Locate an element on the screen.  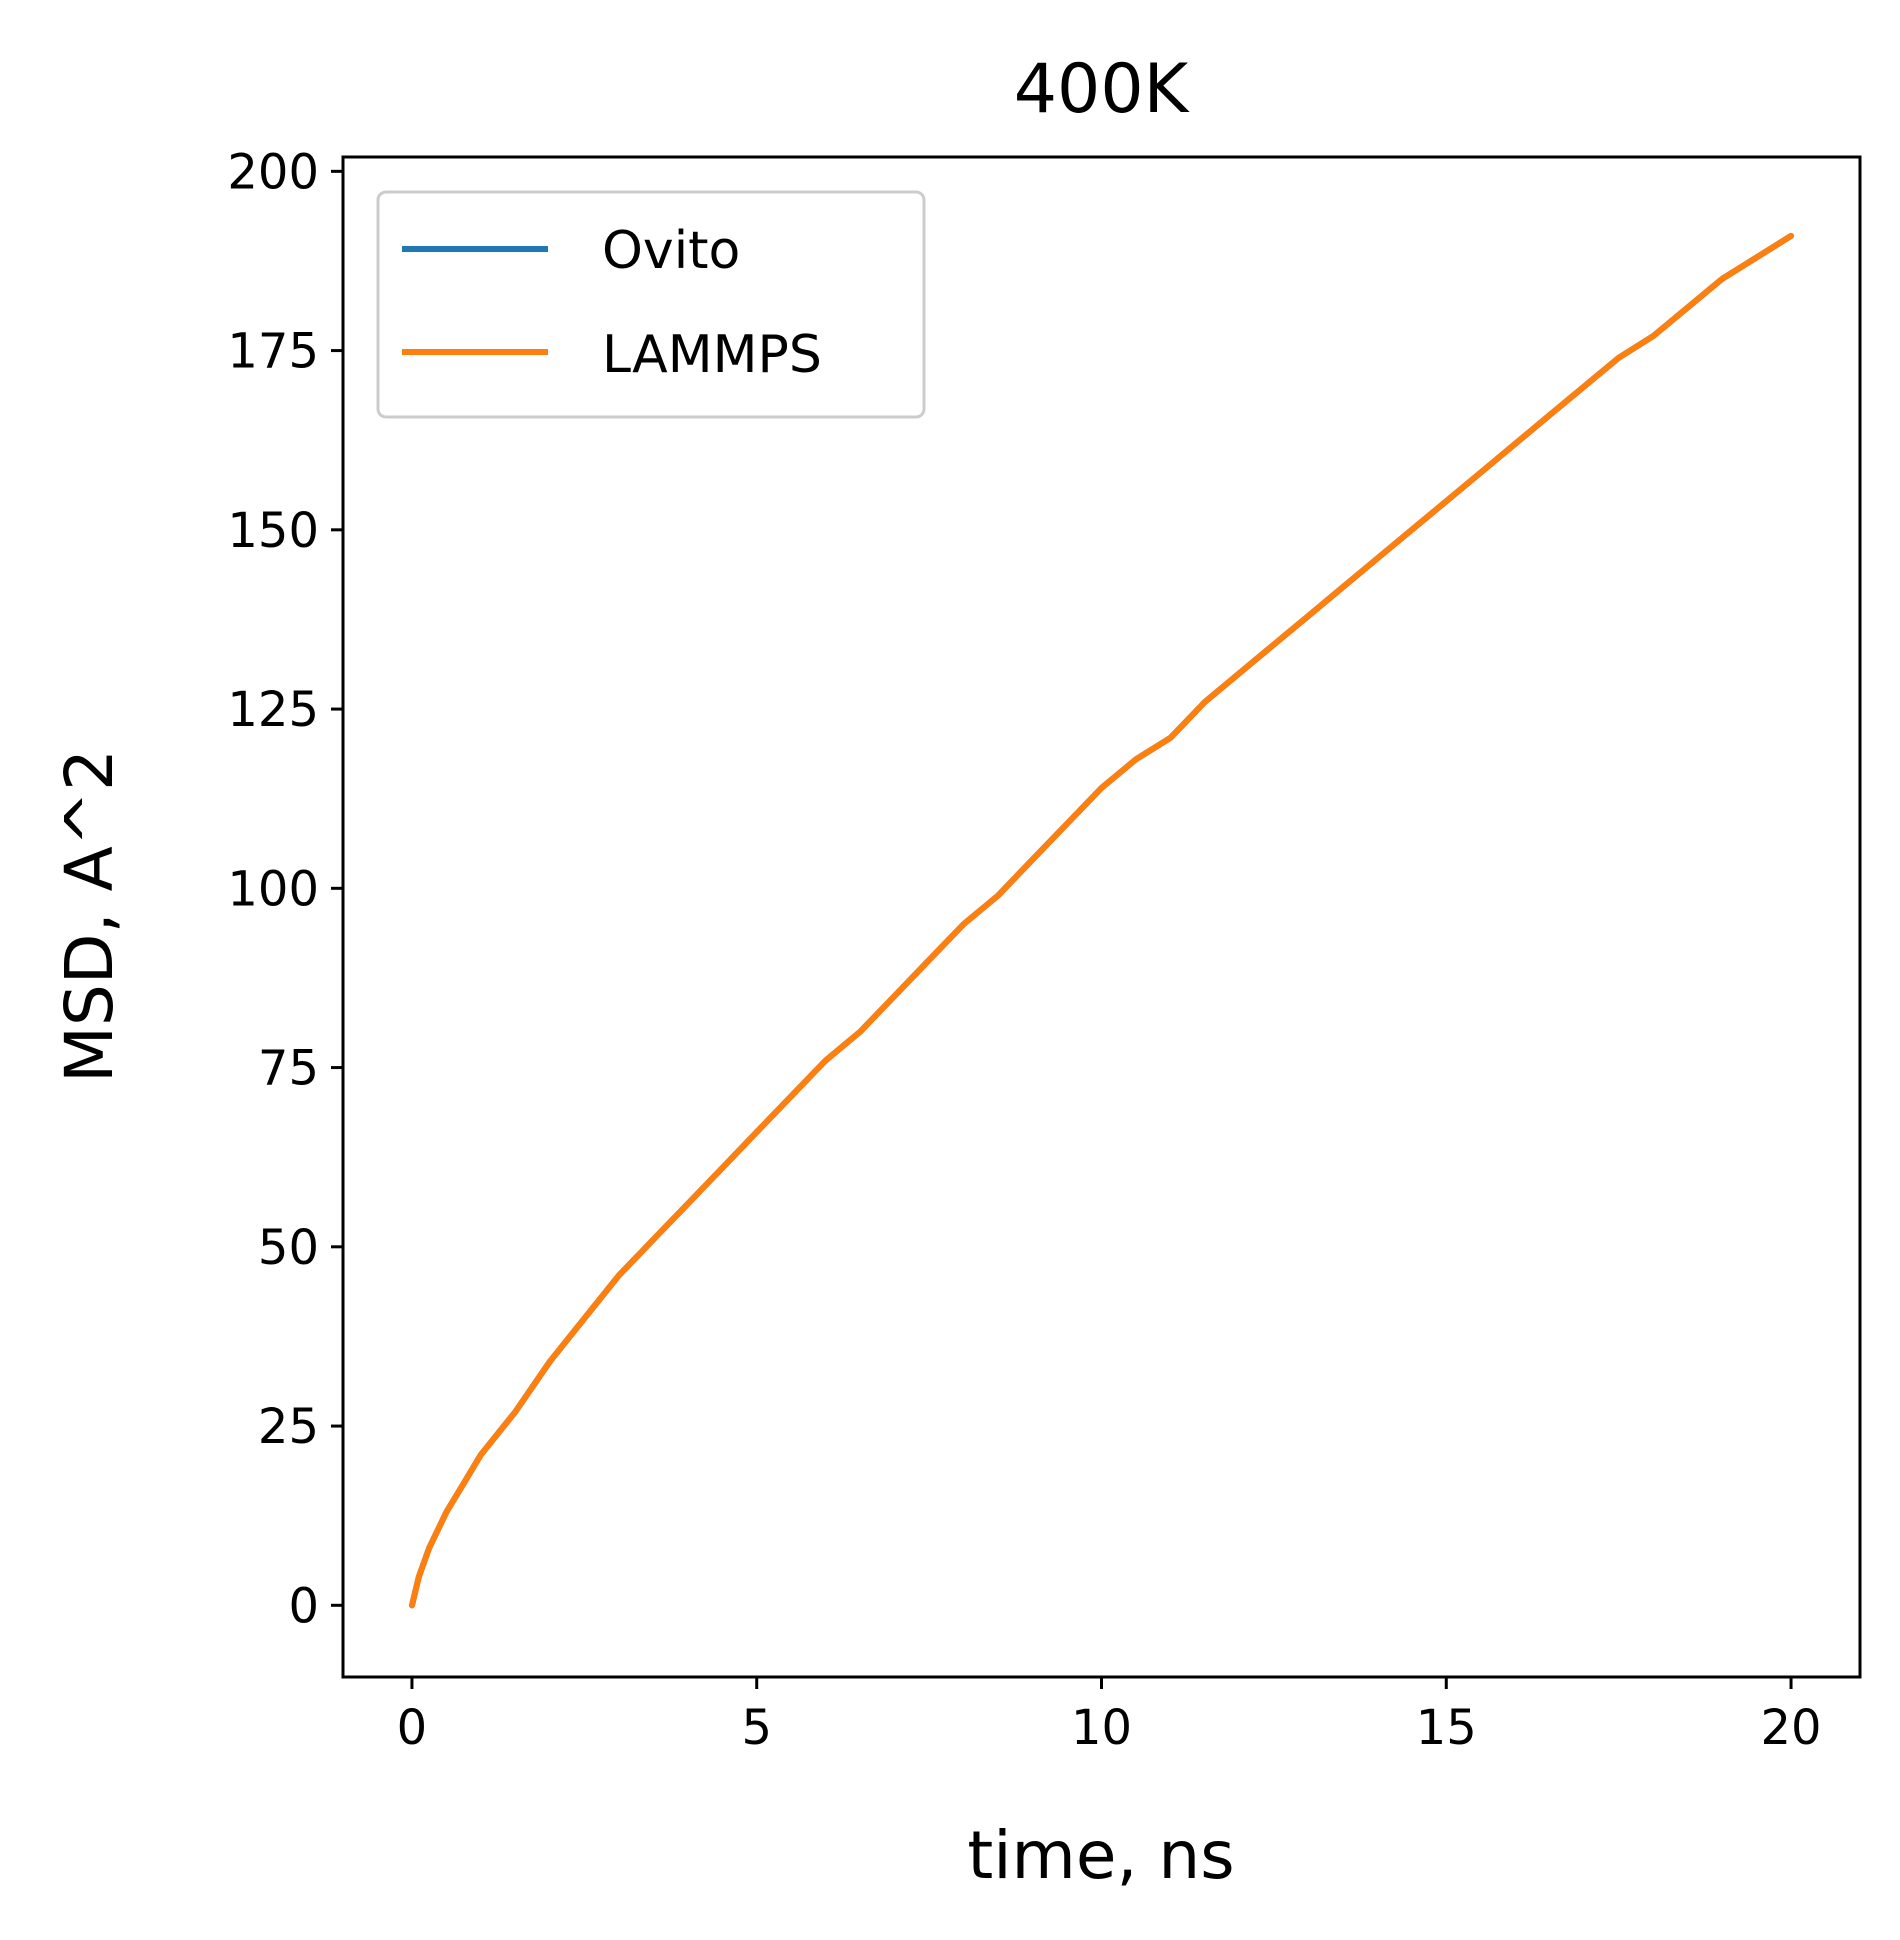
y-tick-label: 75 is located at coordinates (288, 1069).